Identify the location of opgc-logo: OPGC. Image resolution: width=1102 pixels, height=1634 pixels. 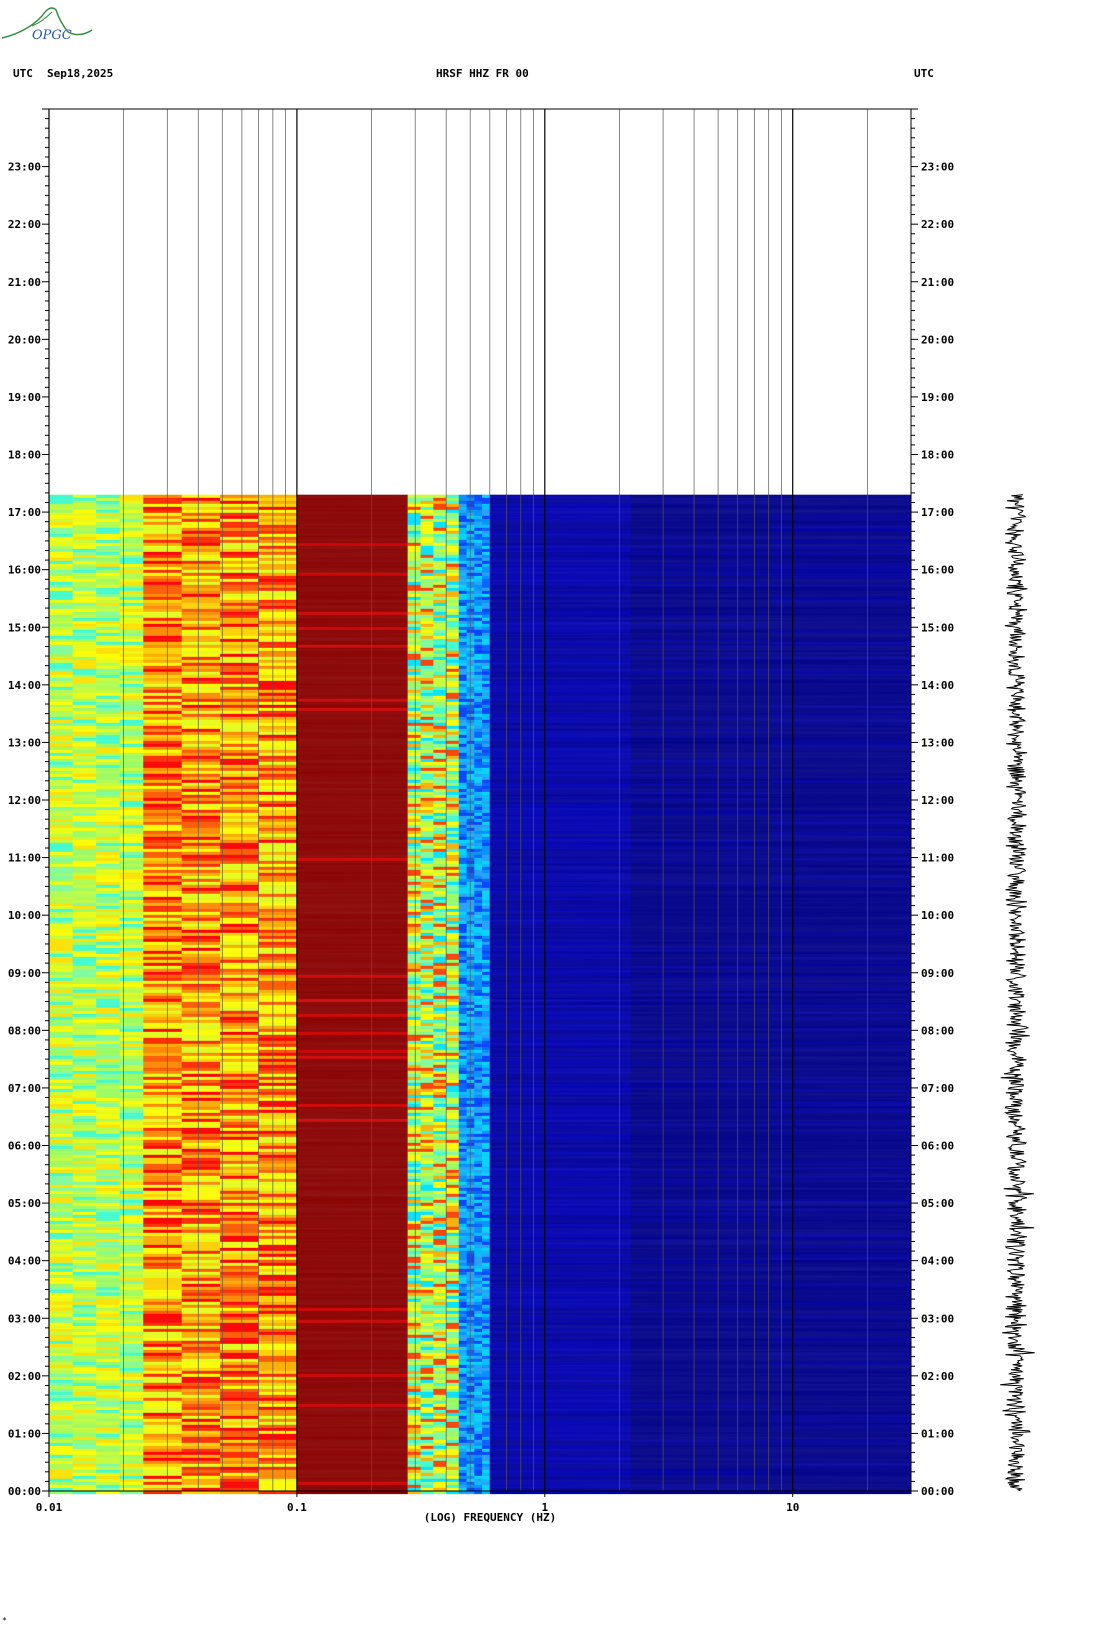
(47, 23).